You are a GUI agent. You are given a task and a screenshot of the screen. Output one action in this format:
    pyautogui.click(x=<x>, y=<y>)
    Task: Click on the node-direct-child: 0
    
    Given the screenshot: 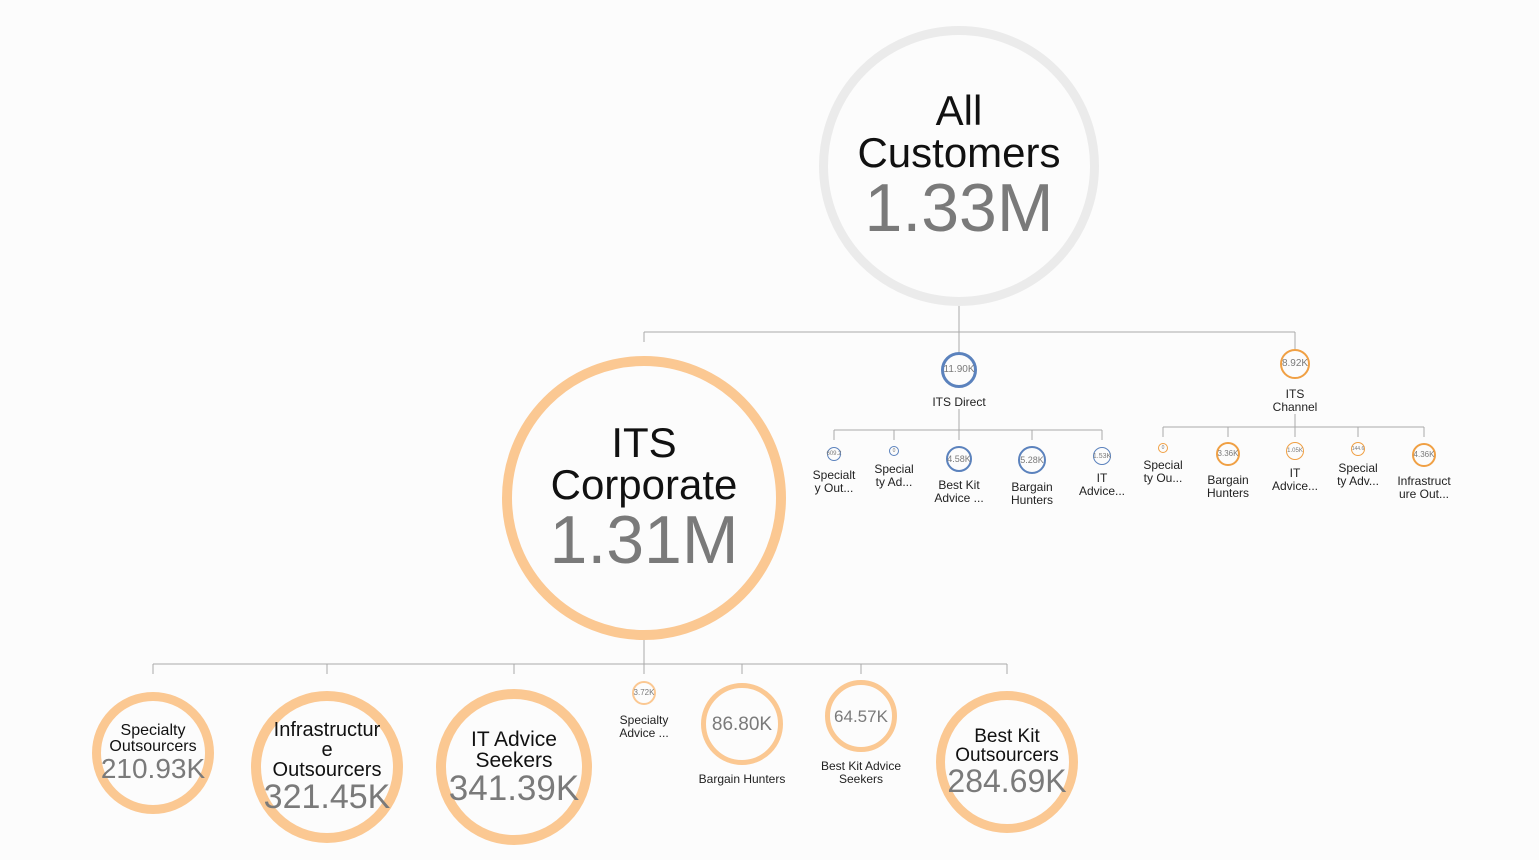 What is the action you would take?
    pyautogui.click(x=894, y=451)
    